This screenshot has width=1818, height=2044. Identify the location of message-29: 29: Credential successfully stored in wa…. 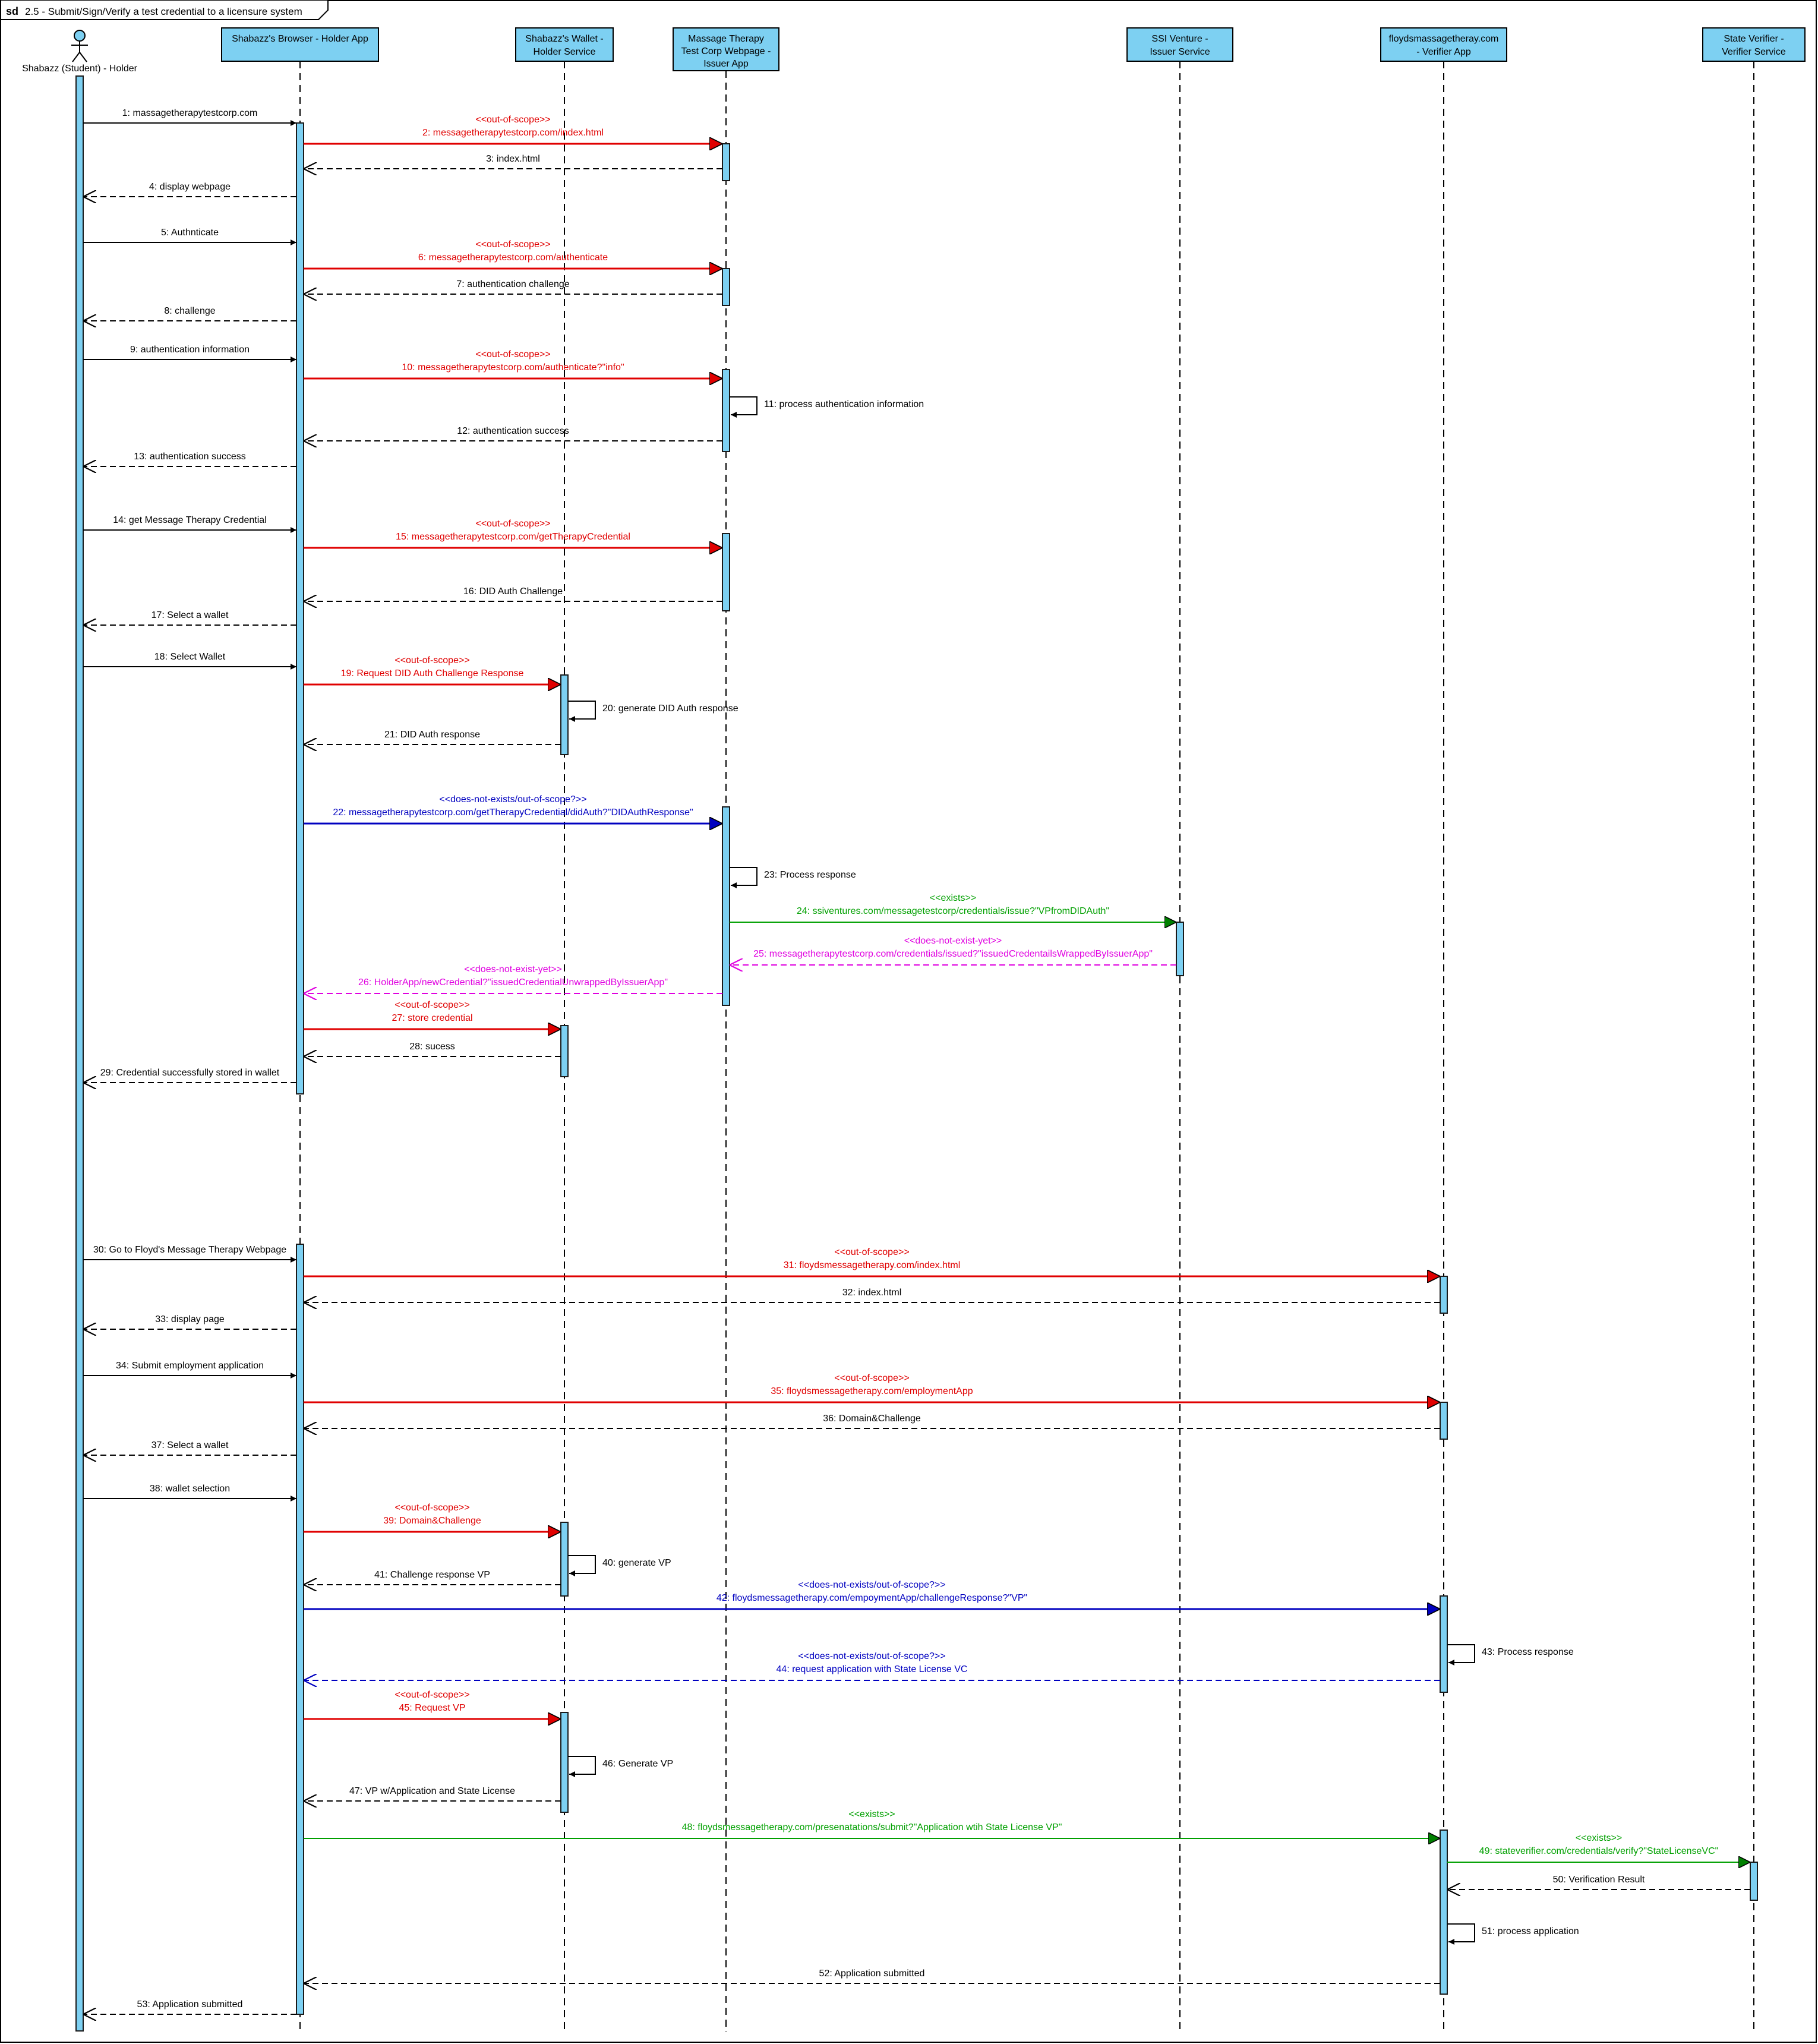
(189, 1075).